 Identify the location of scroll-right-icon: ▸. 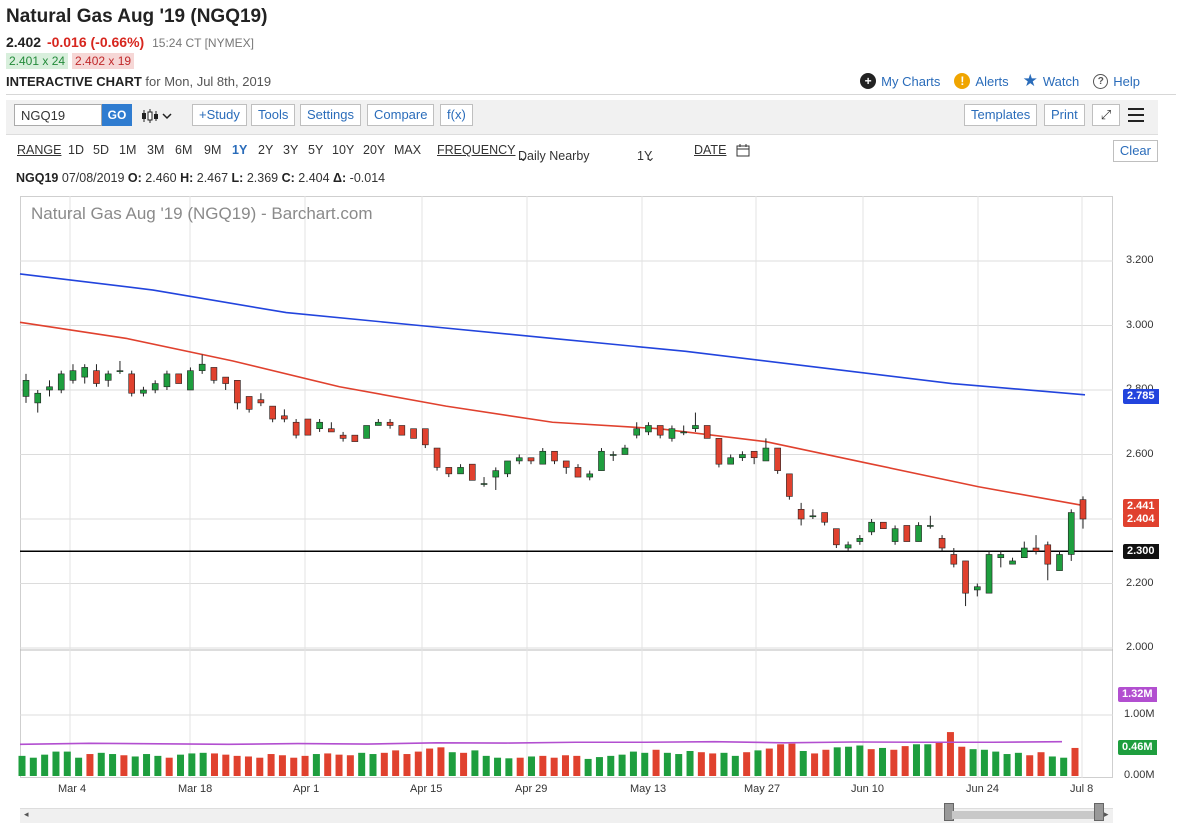
(1106, 814).